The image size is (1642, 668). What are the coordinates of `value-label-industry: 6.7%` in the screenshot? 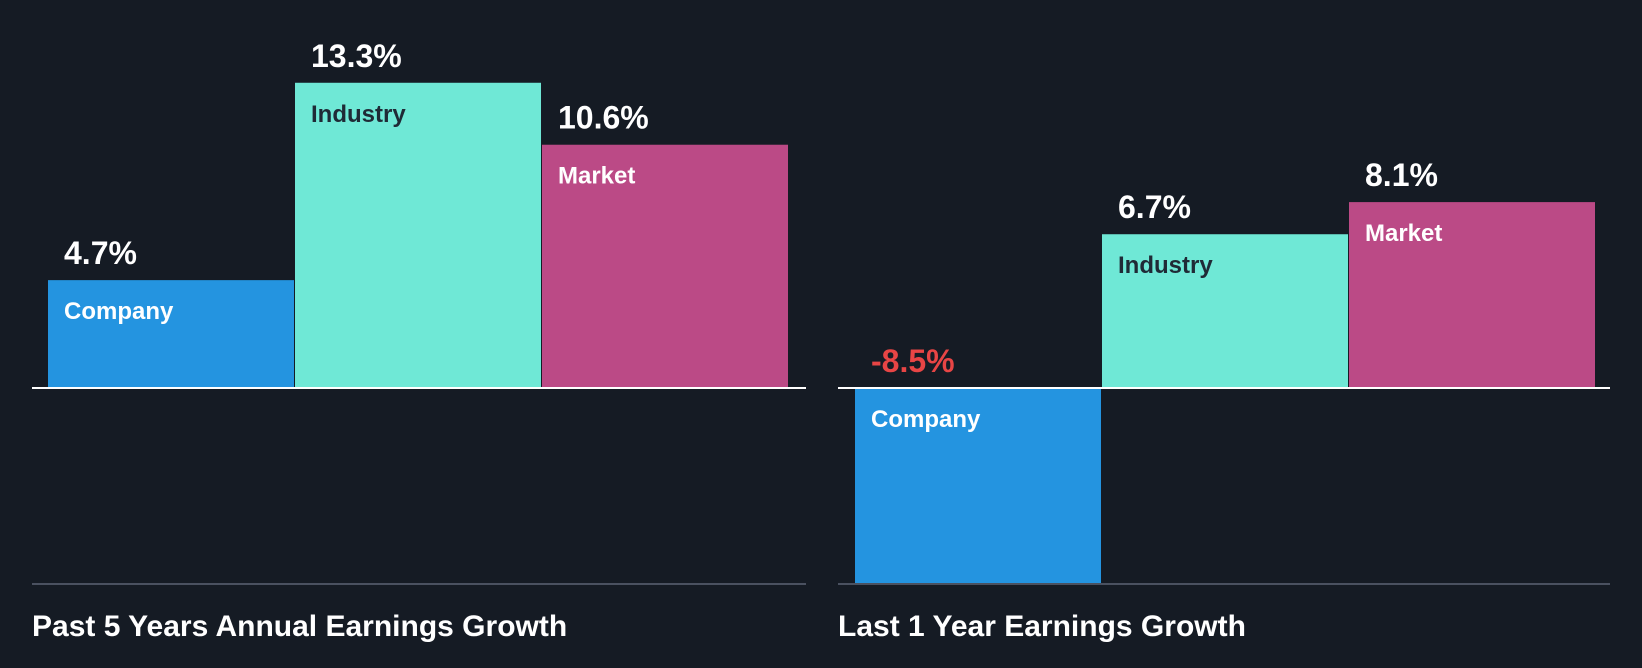 It's located at (1154, 207).